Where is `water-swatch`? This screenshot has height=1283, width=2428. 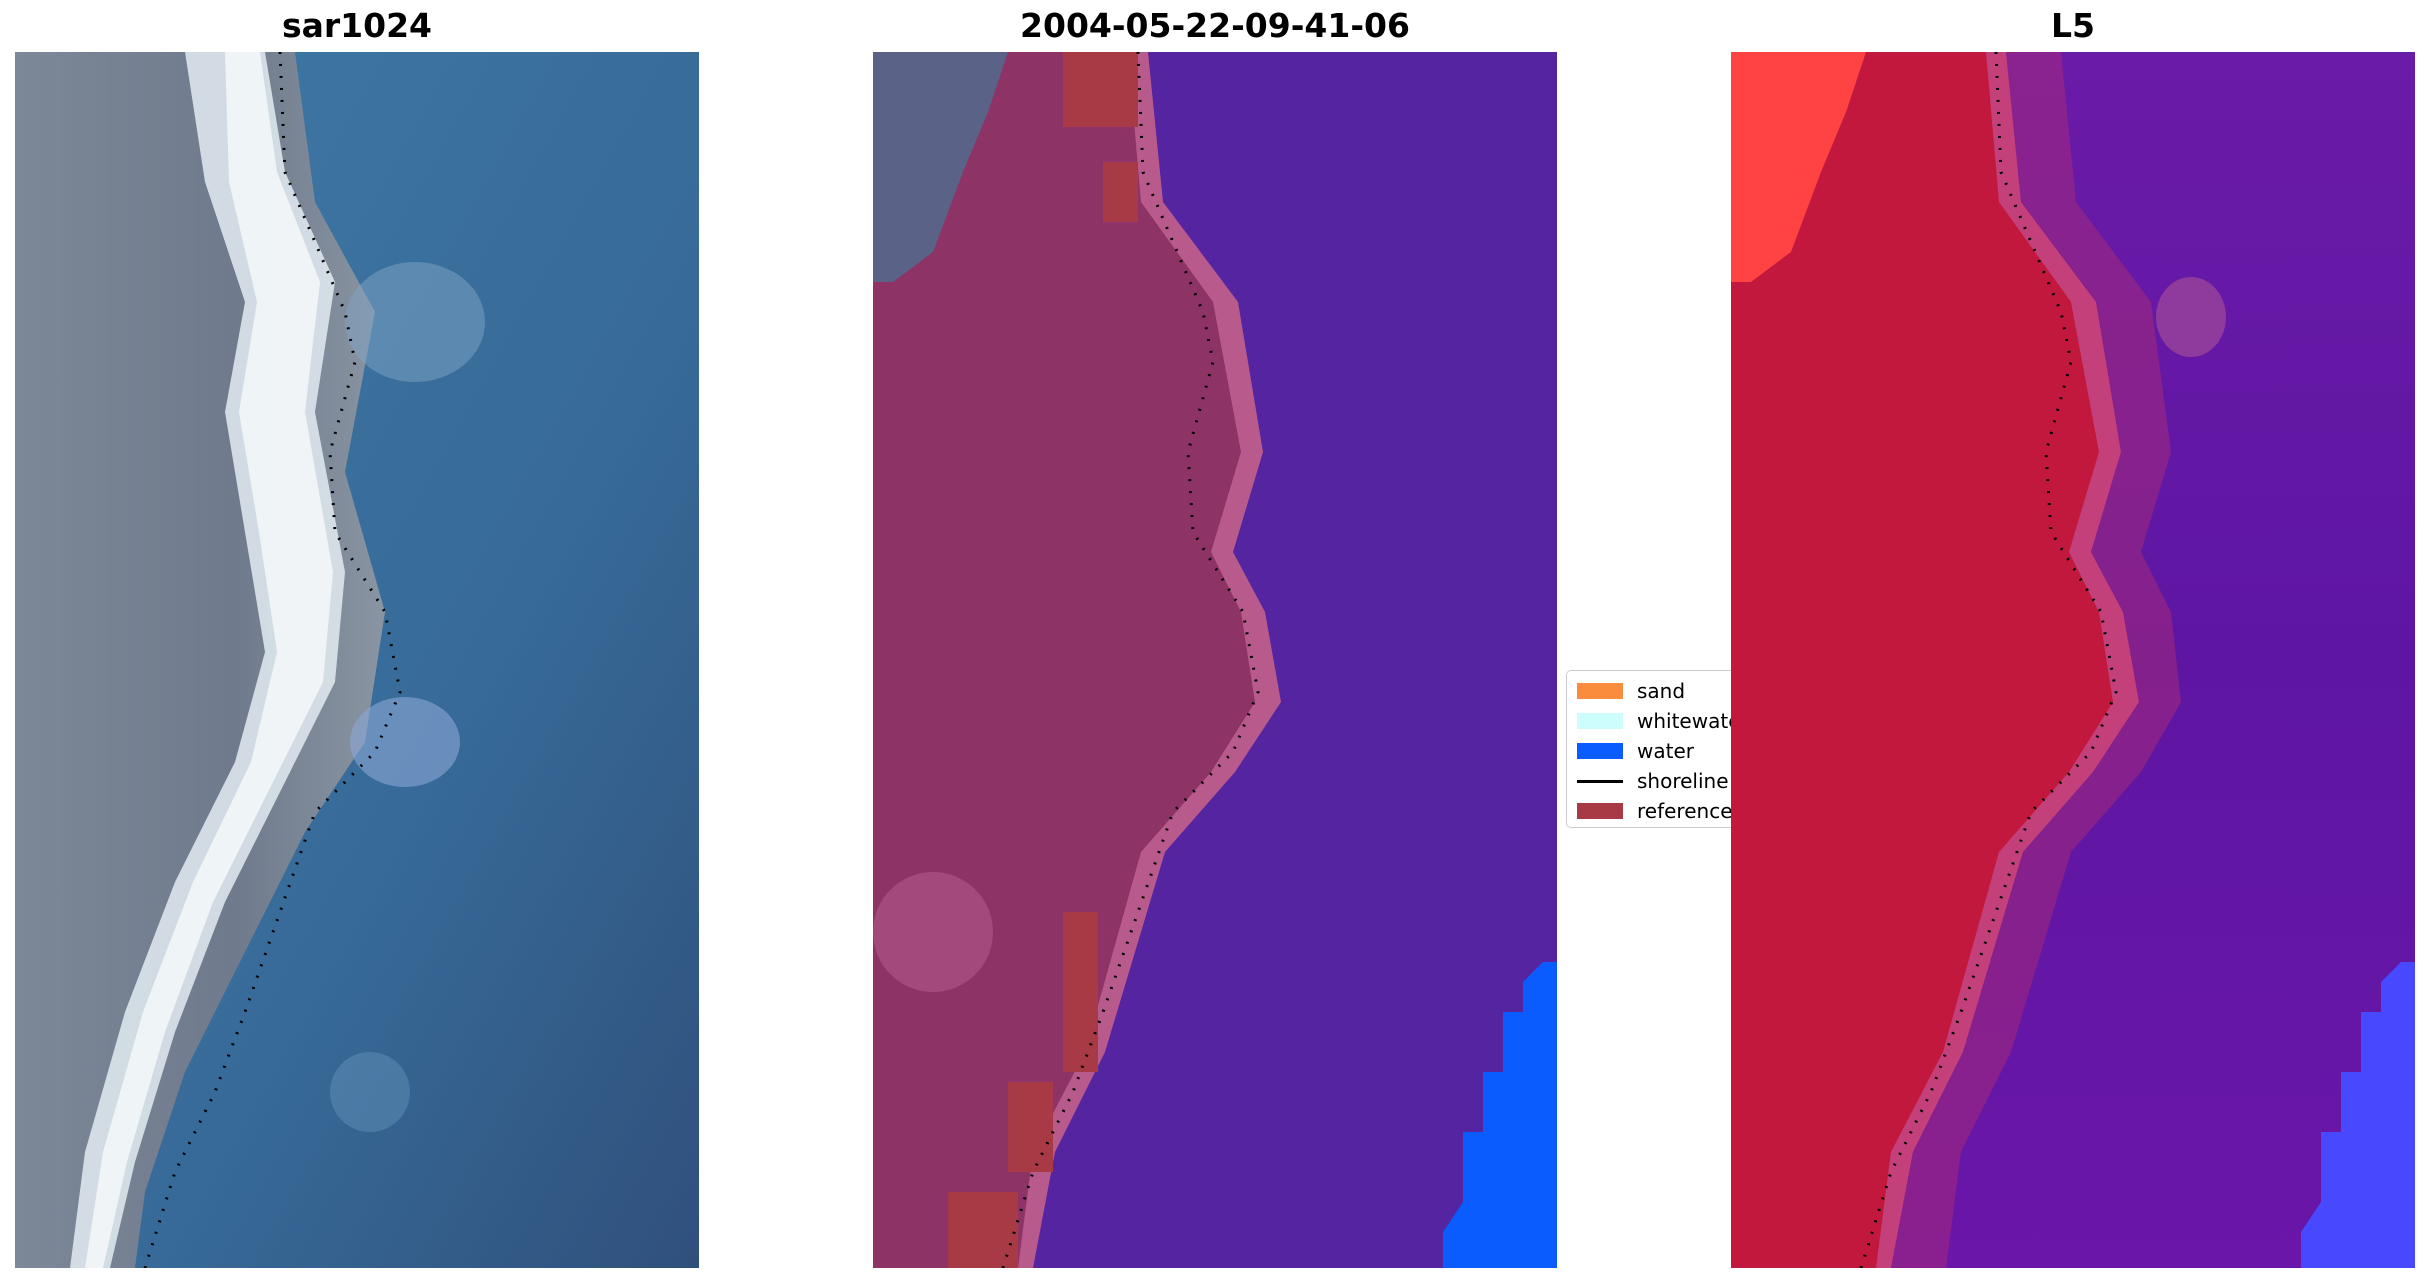
water-swatch is located at coordinates (1600, 751).